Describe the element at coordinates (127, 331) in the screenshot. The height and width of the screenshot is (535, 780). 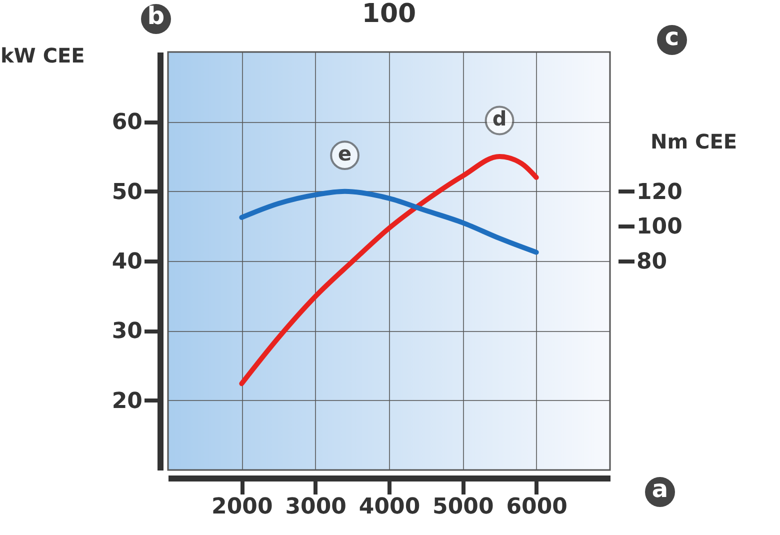
I see `y-tick-label: 30` at that location.